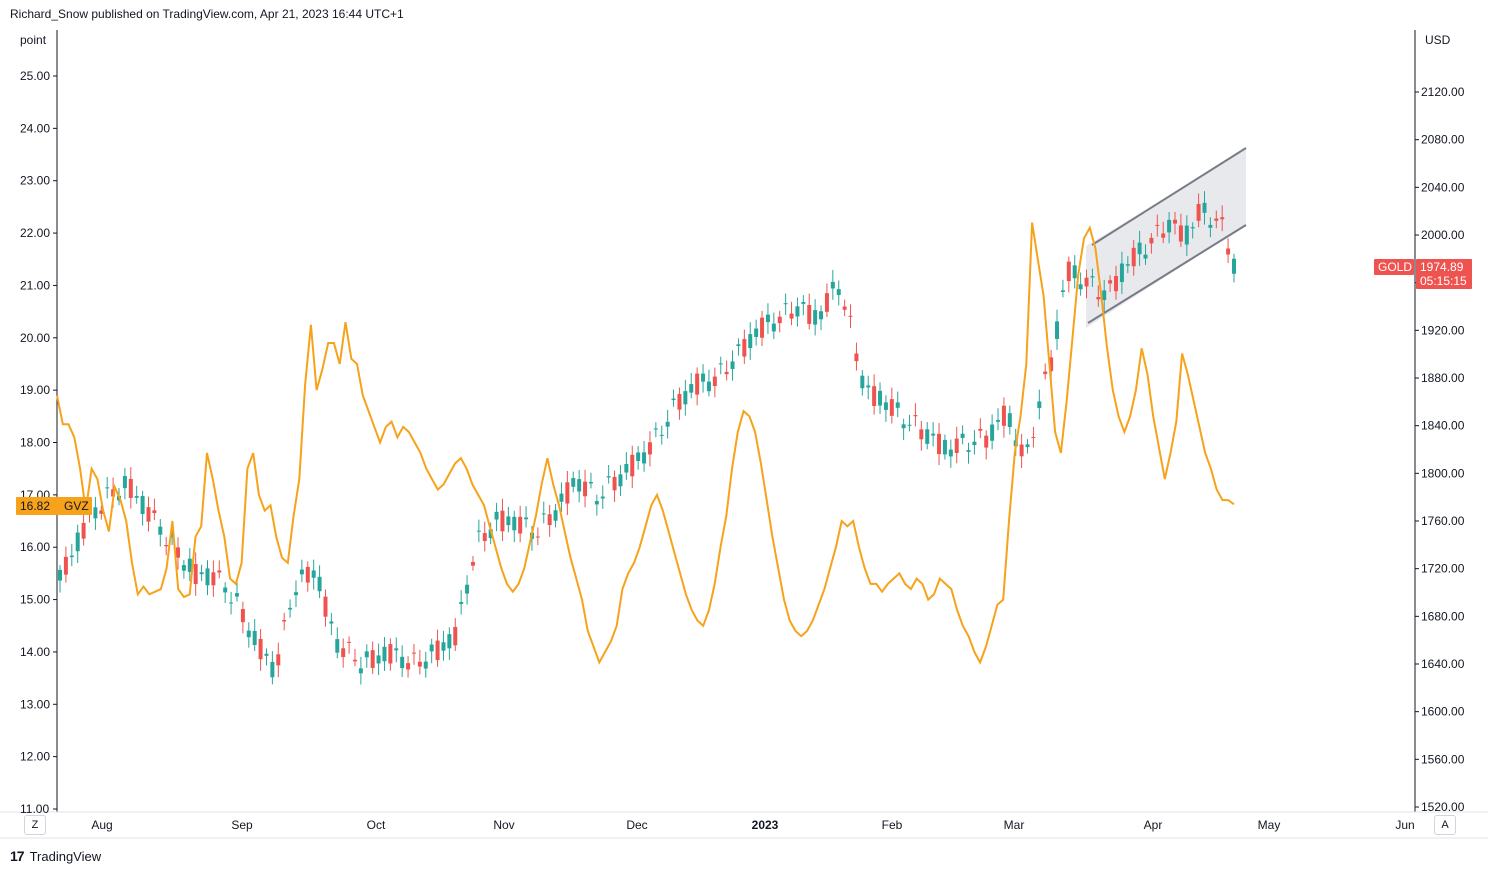  I want to click on x-tick-label: Oct, so click(376, 825).